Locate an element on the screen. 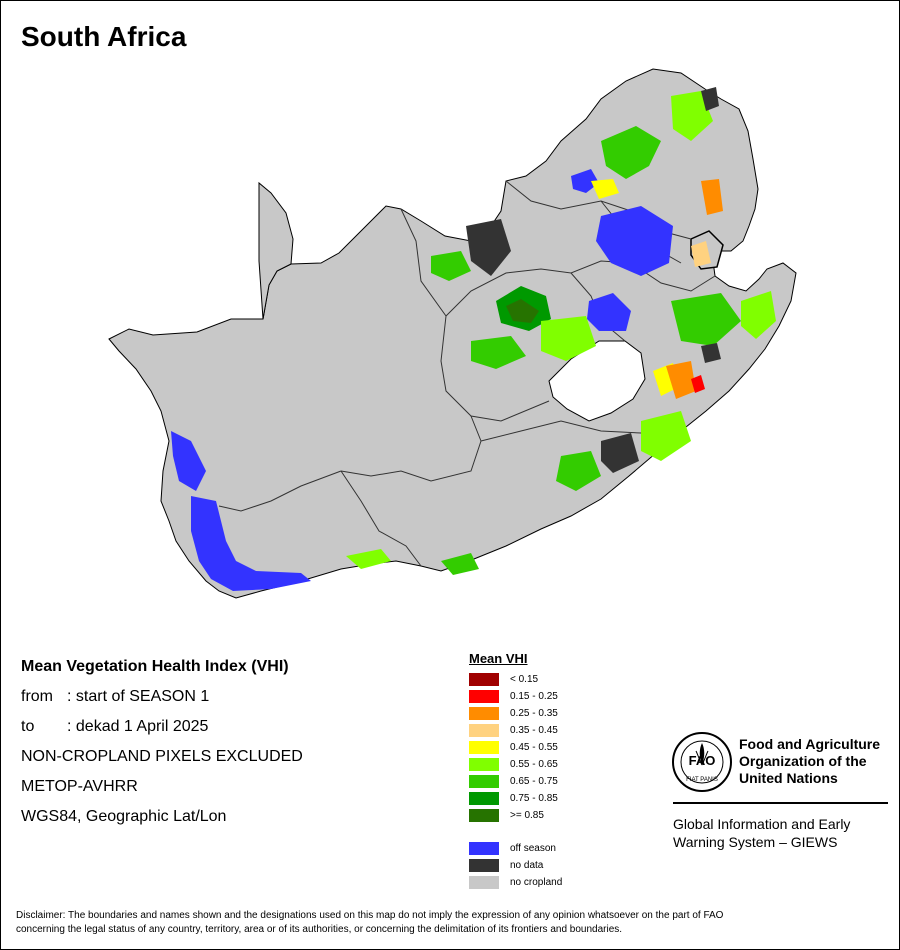 The height and width of the screenshot is (950, 900). info-to-line: to : dekad 1 April 2025 is located at coordinates (231, 731).